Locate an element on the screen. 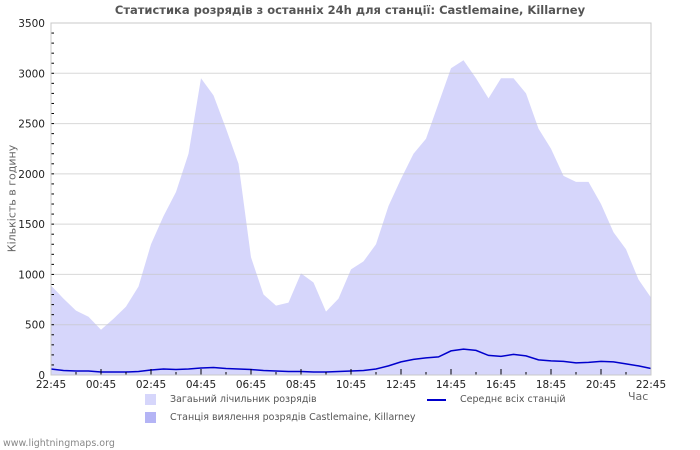  legend-item-total: Загаьний лічильник розрядів is located at coordinates (231, 399).